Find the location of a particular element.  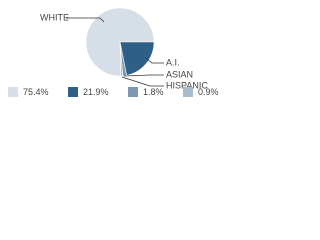

legend-label: 0.9% is located at coordinates (208, 92).